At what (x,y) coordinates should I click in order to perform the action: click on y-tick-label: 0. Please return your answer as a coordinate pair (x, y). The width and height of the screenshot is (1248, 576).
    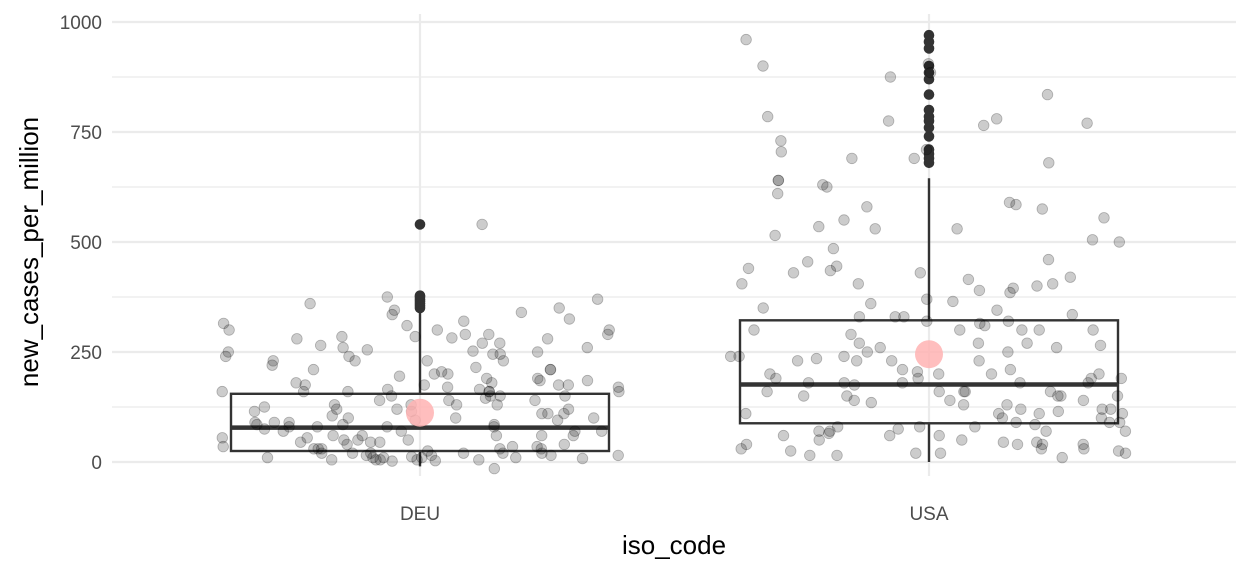
    Looking at the image, I should click on (96, 463).